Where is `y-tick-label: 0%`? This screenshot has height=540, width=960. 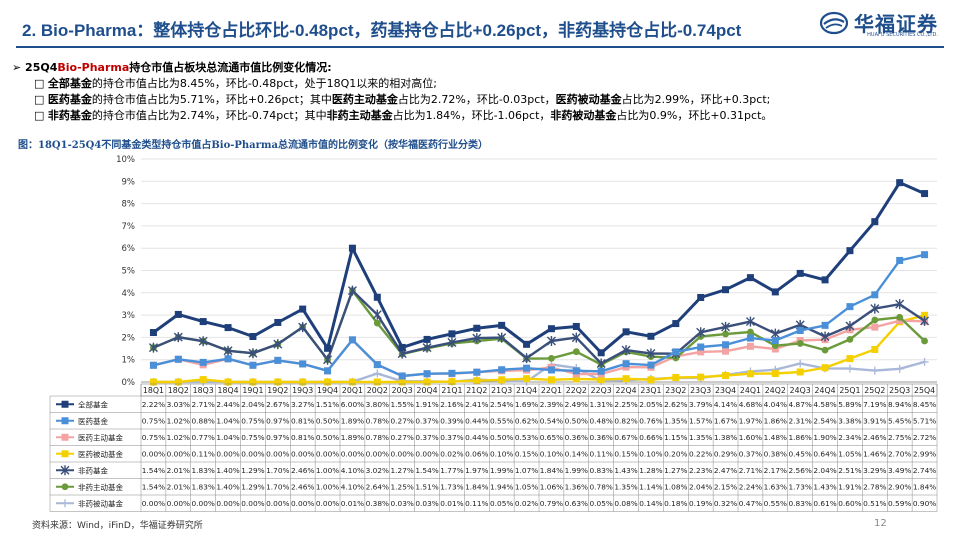 y-tick-label: 0% is located at coordinates (129, 383).